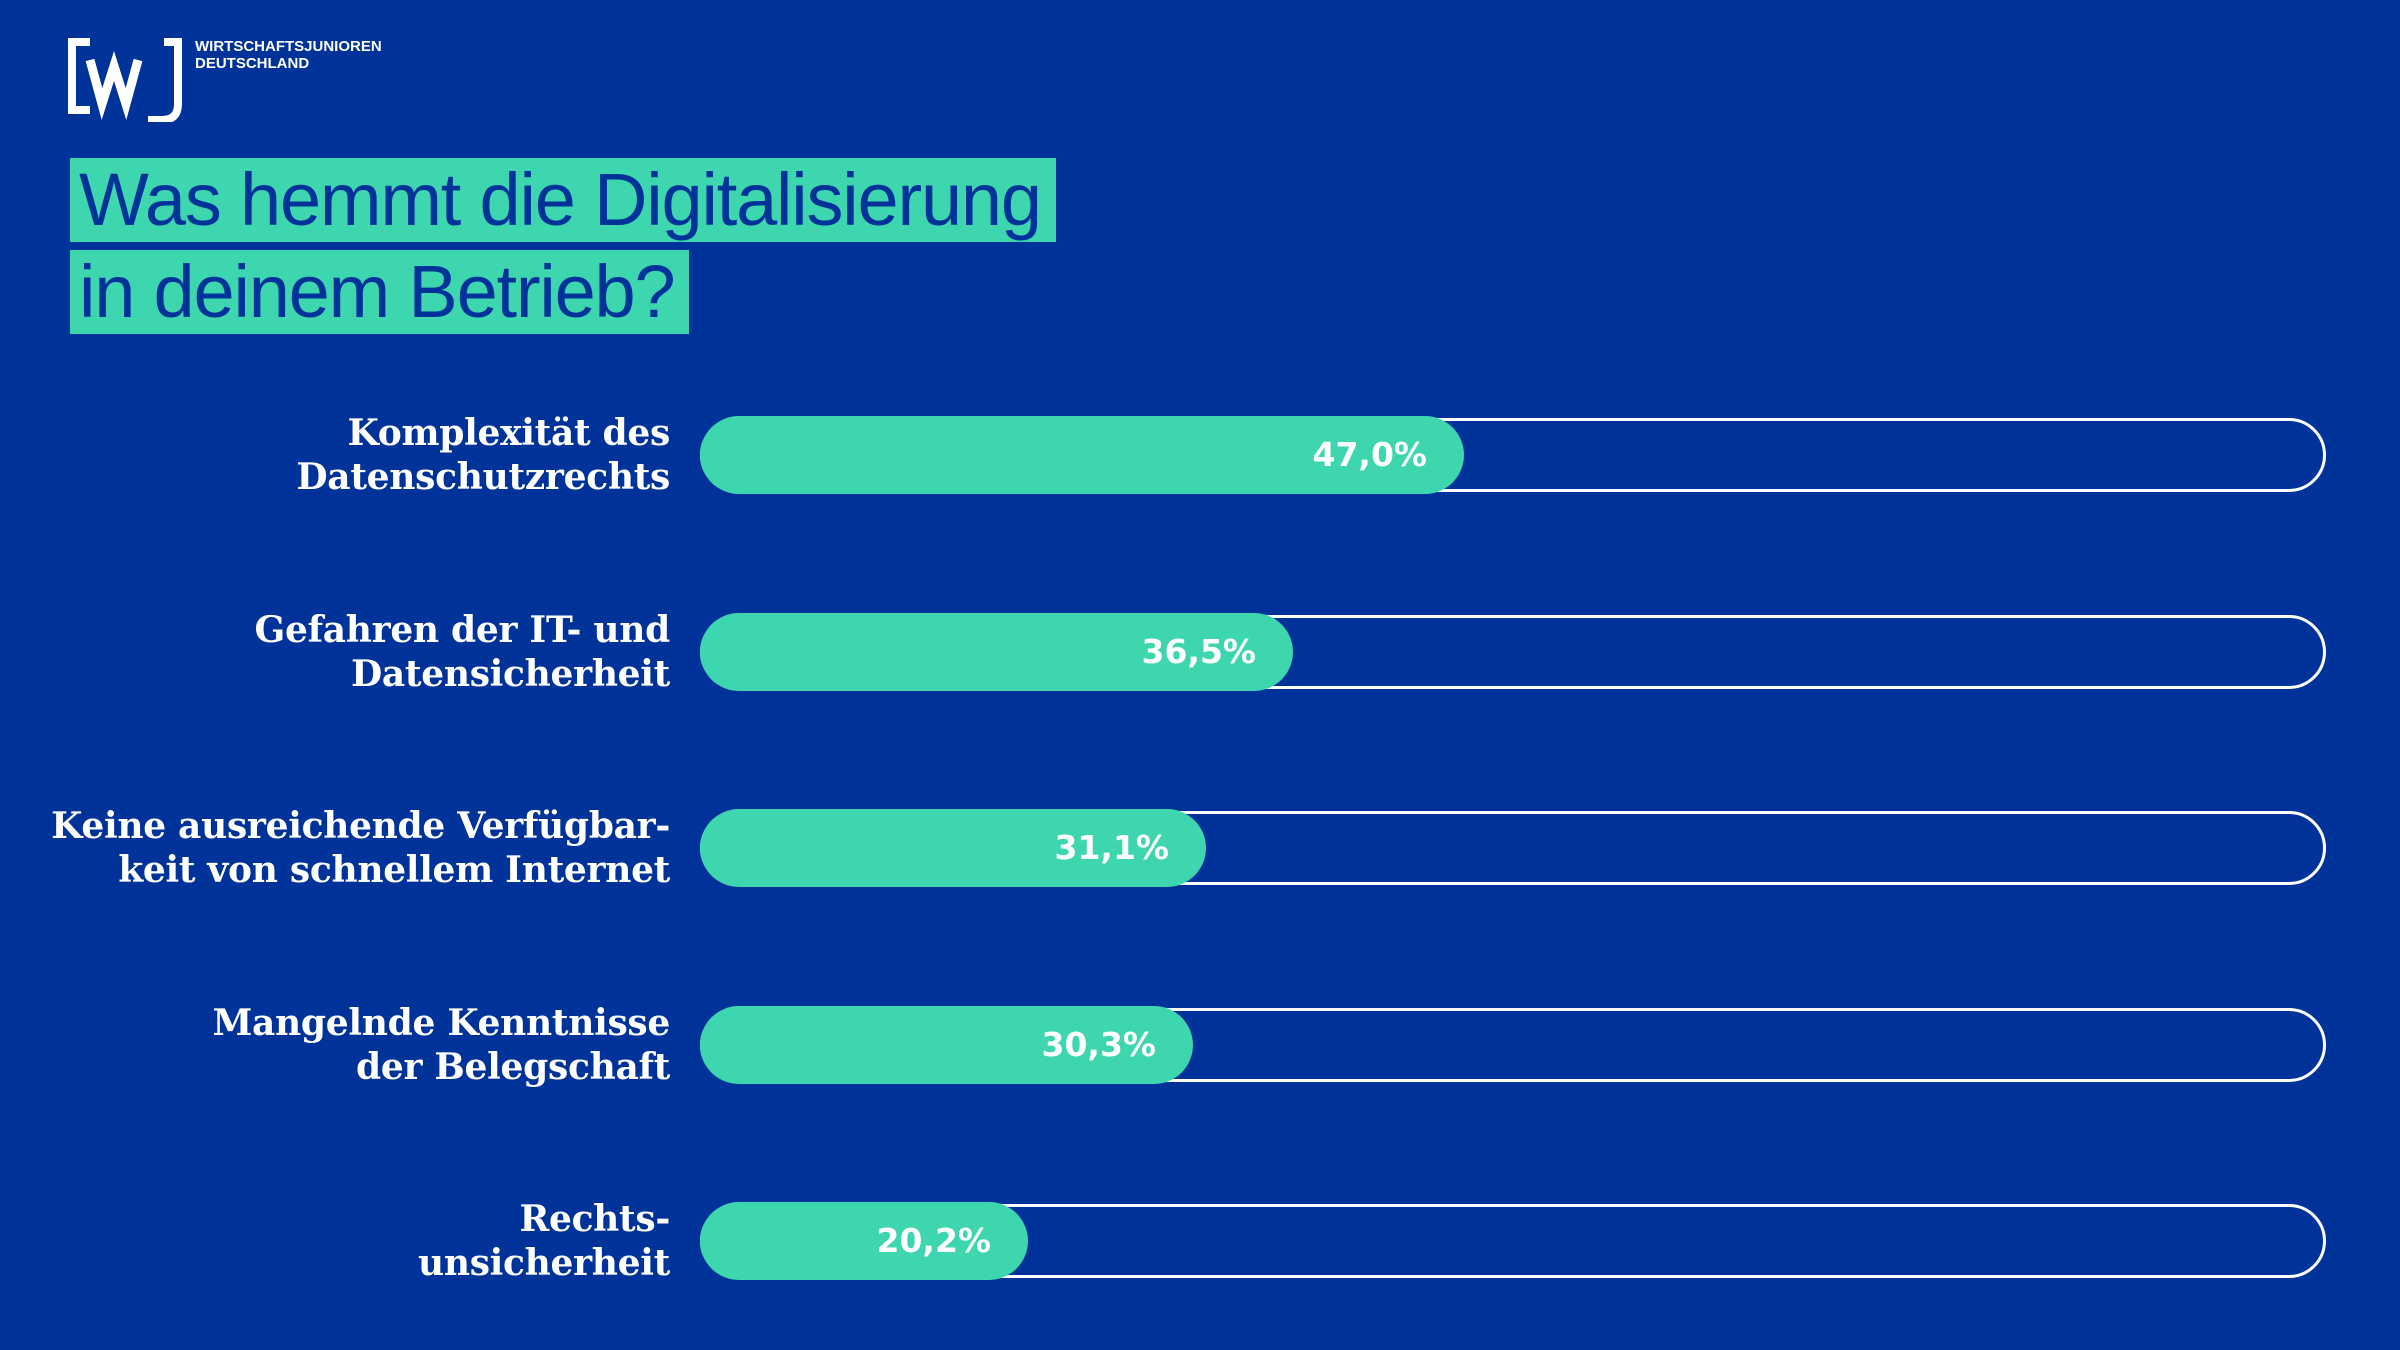  Describe the element at coordinates (483, 455) in the screenshot. I see `category-label: Komplexität des Datenschutzrechts` at that location.